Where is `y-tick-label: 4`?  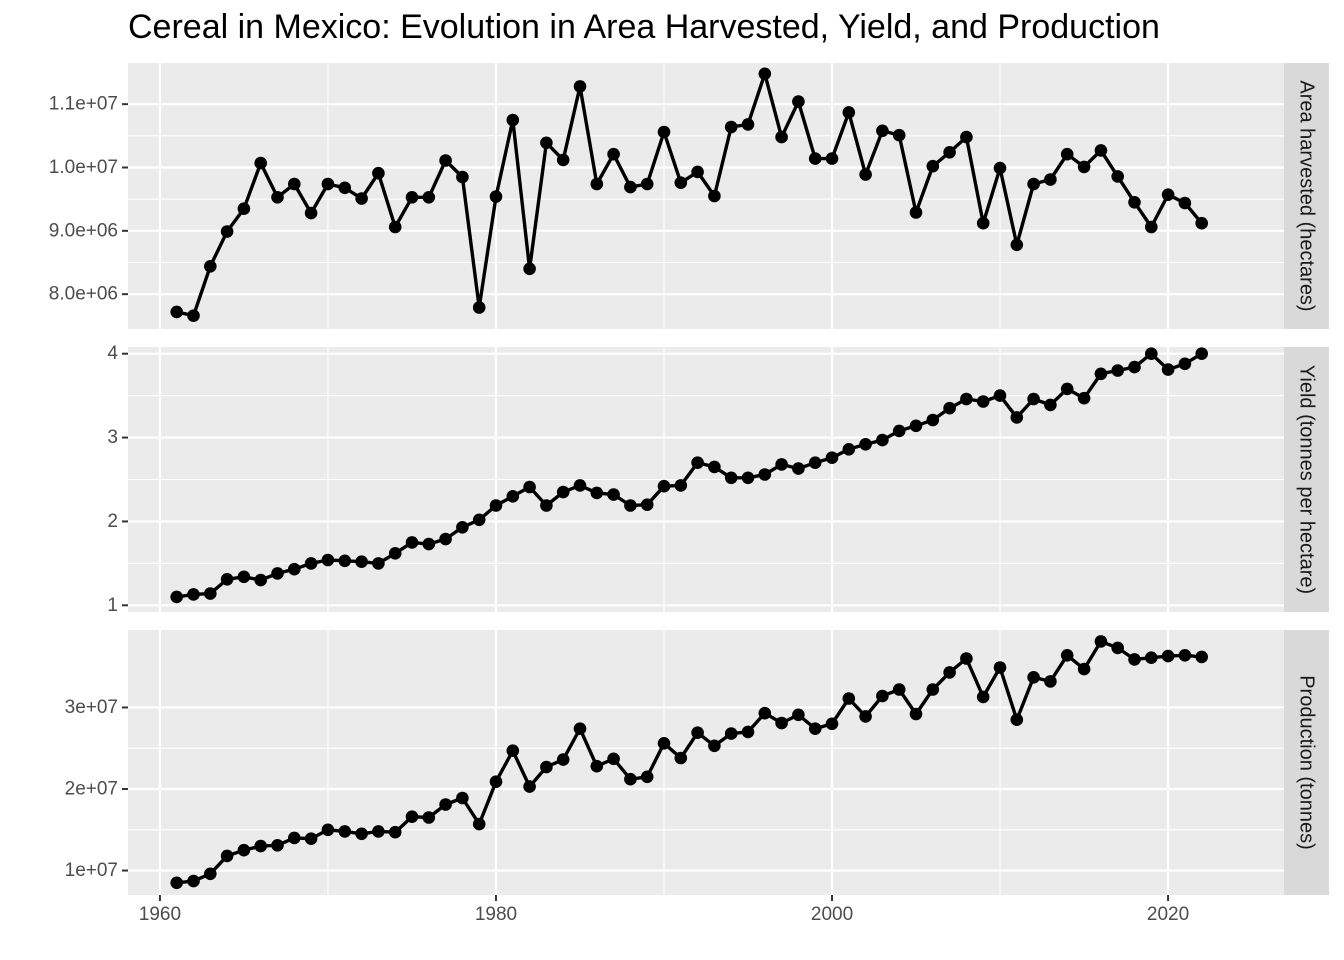 y-tick-label: 4 is located at coordinates (112, 353).